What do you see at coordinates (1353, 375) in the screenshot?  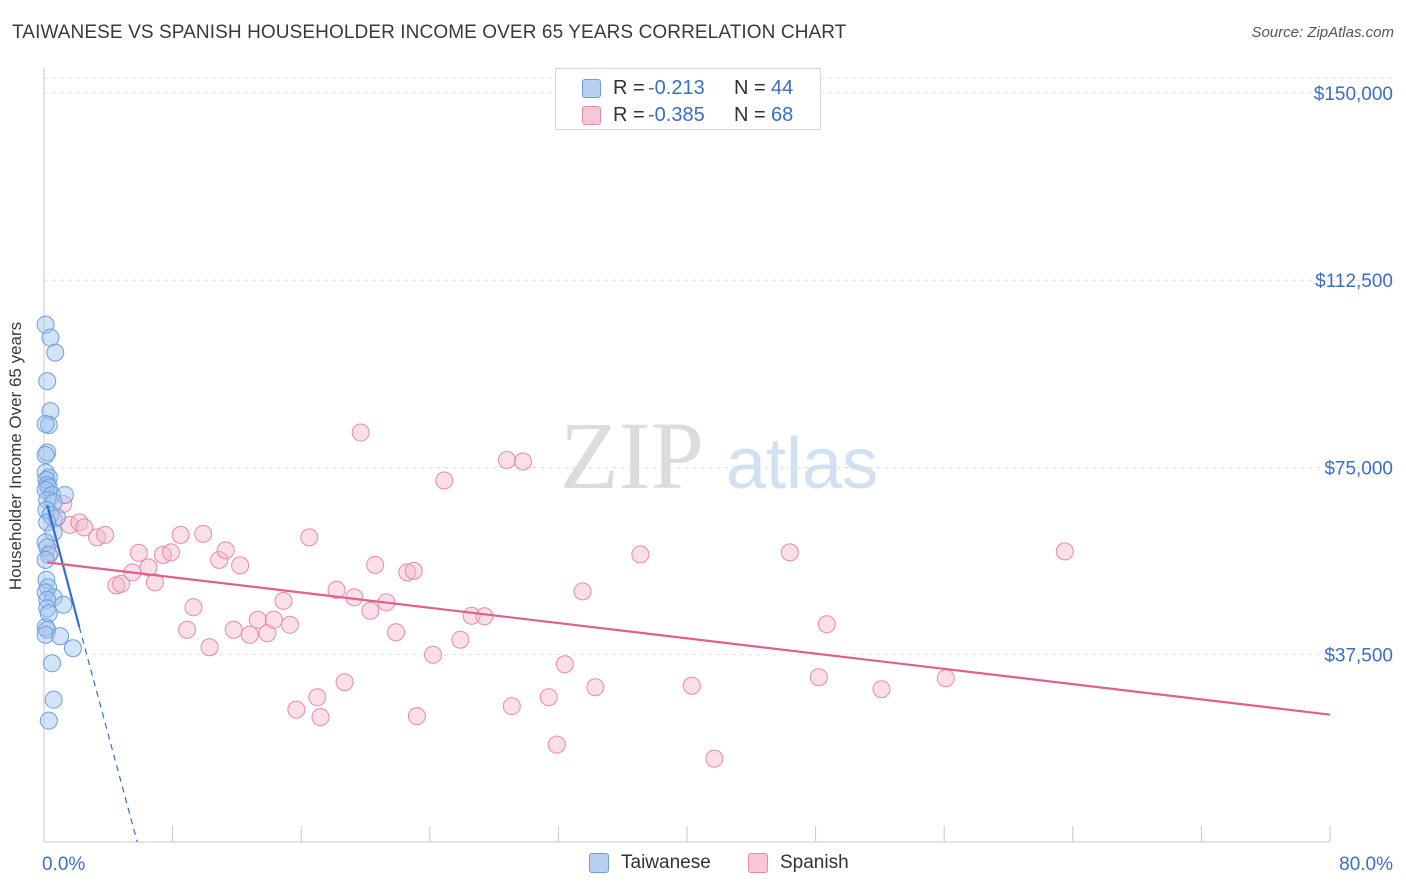 I see `y-tick-labels: $37,500 $75,000 $112,500 $150,000` at bounding box center [1353, 375].